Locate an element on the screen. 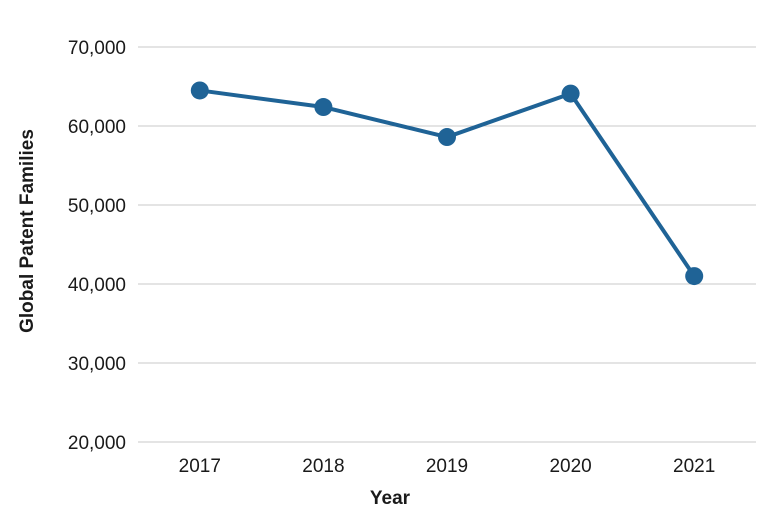 The image size is (780, 520). data-point-2019 is located at coordinates (447, 137).